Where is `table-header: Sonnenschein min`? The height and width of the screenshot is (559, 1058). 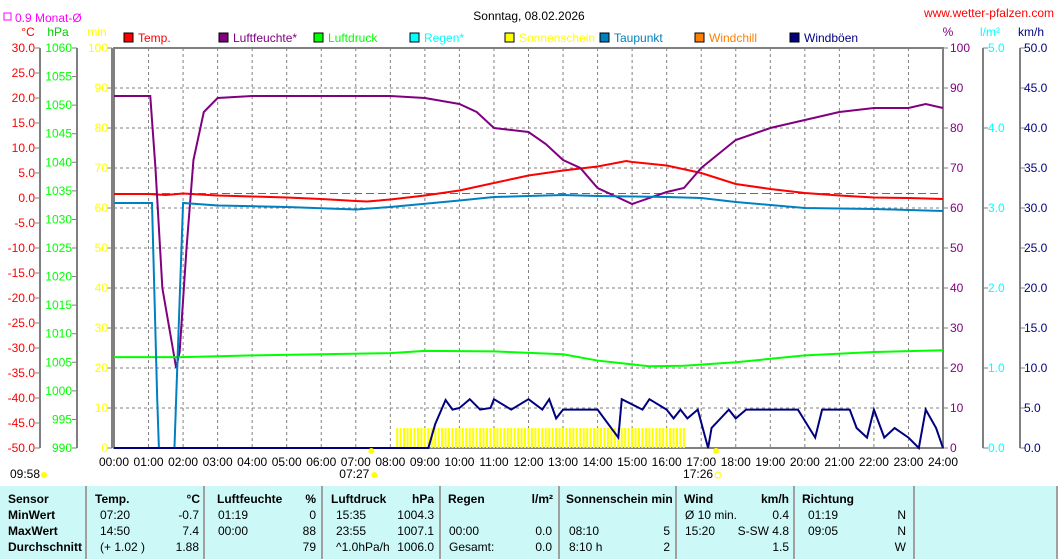 table-header: Sonnenschein min is located at coordinates (619, 499).